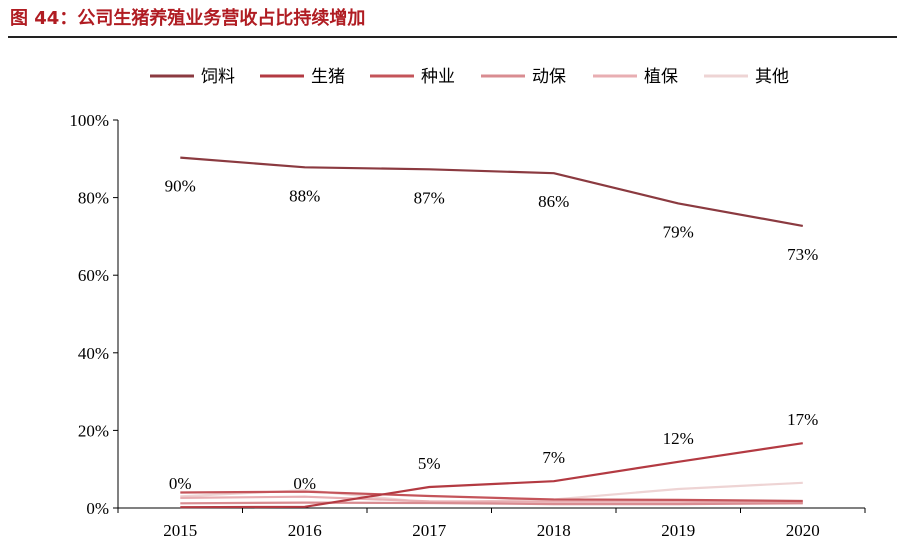 This screenshot has height=544, width=905. What do you see at coordinates (549, 77) in the screenshot?
I see `legend-label-4: 动保` at bounding box center [549, 77].